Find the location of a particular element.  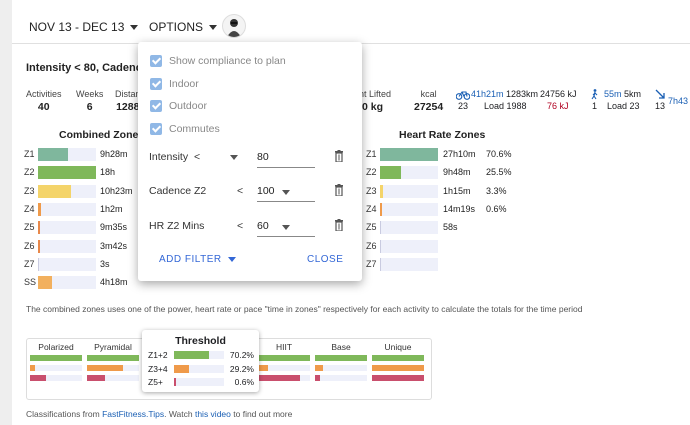

add-filter-button: ADD FILTER is located at coordinates (197, 259).